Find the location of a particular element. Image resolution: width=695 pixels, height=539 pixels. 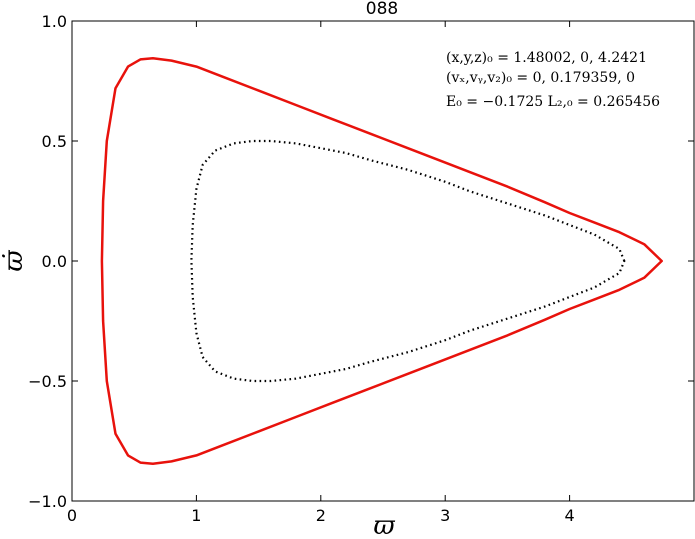

x-tick-label: 0 is located at coordinates (72, 515).